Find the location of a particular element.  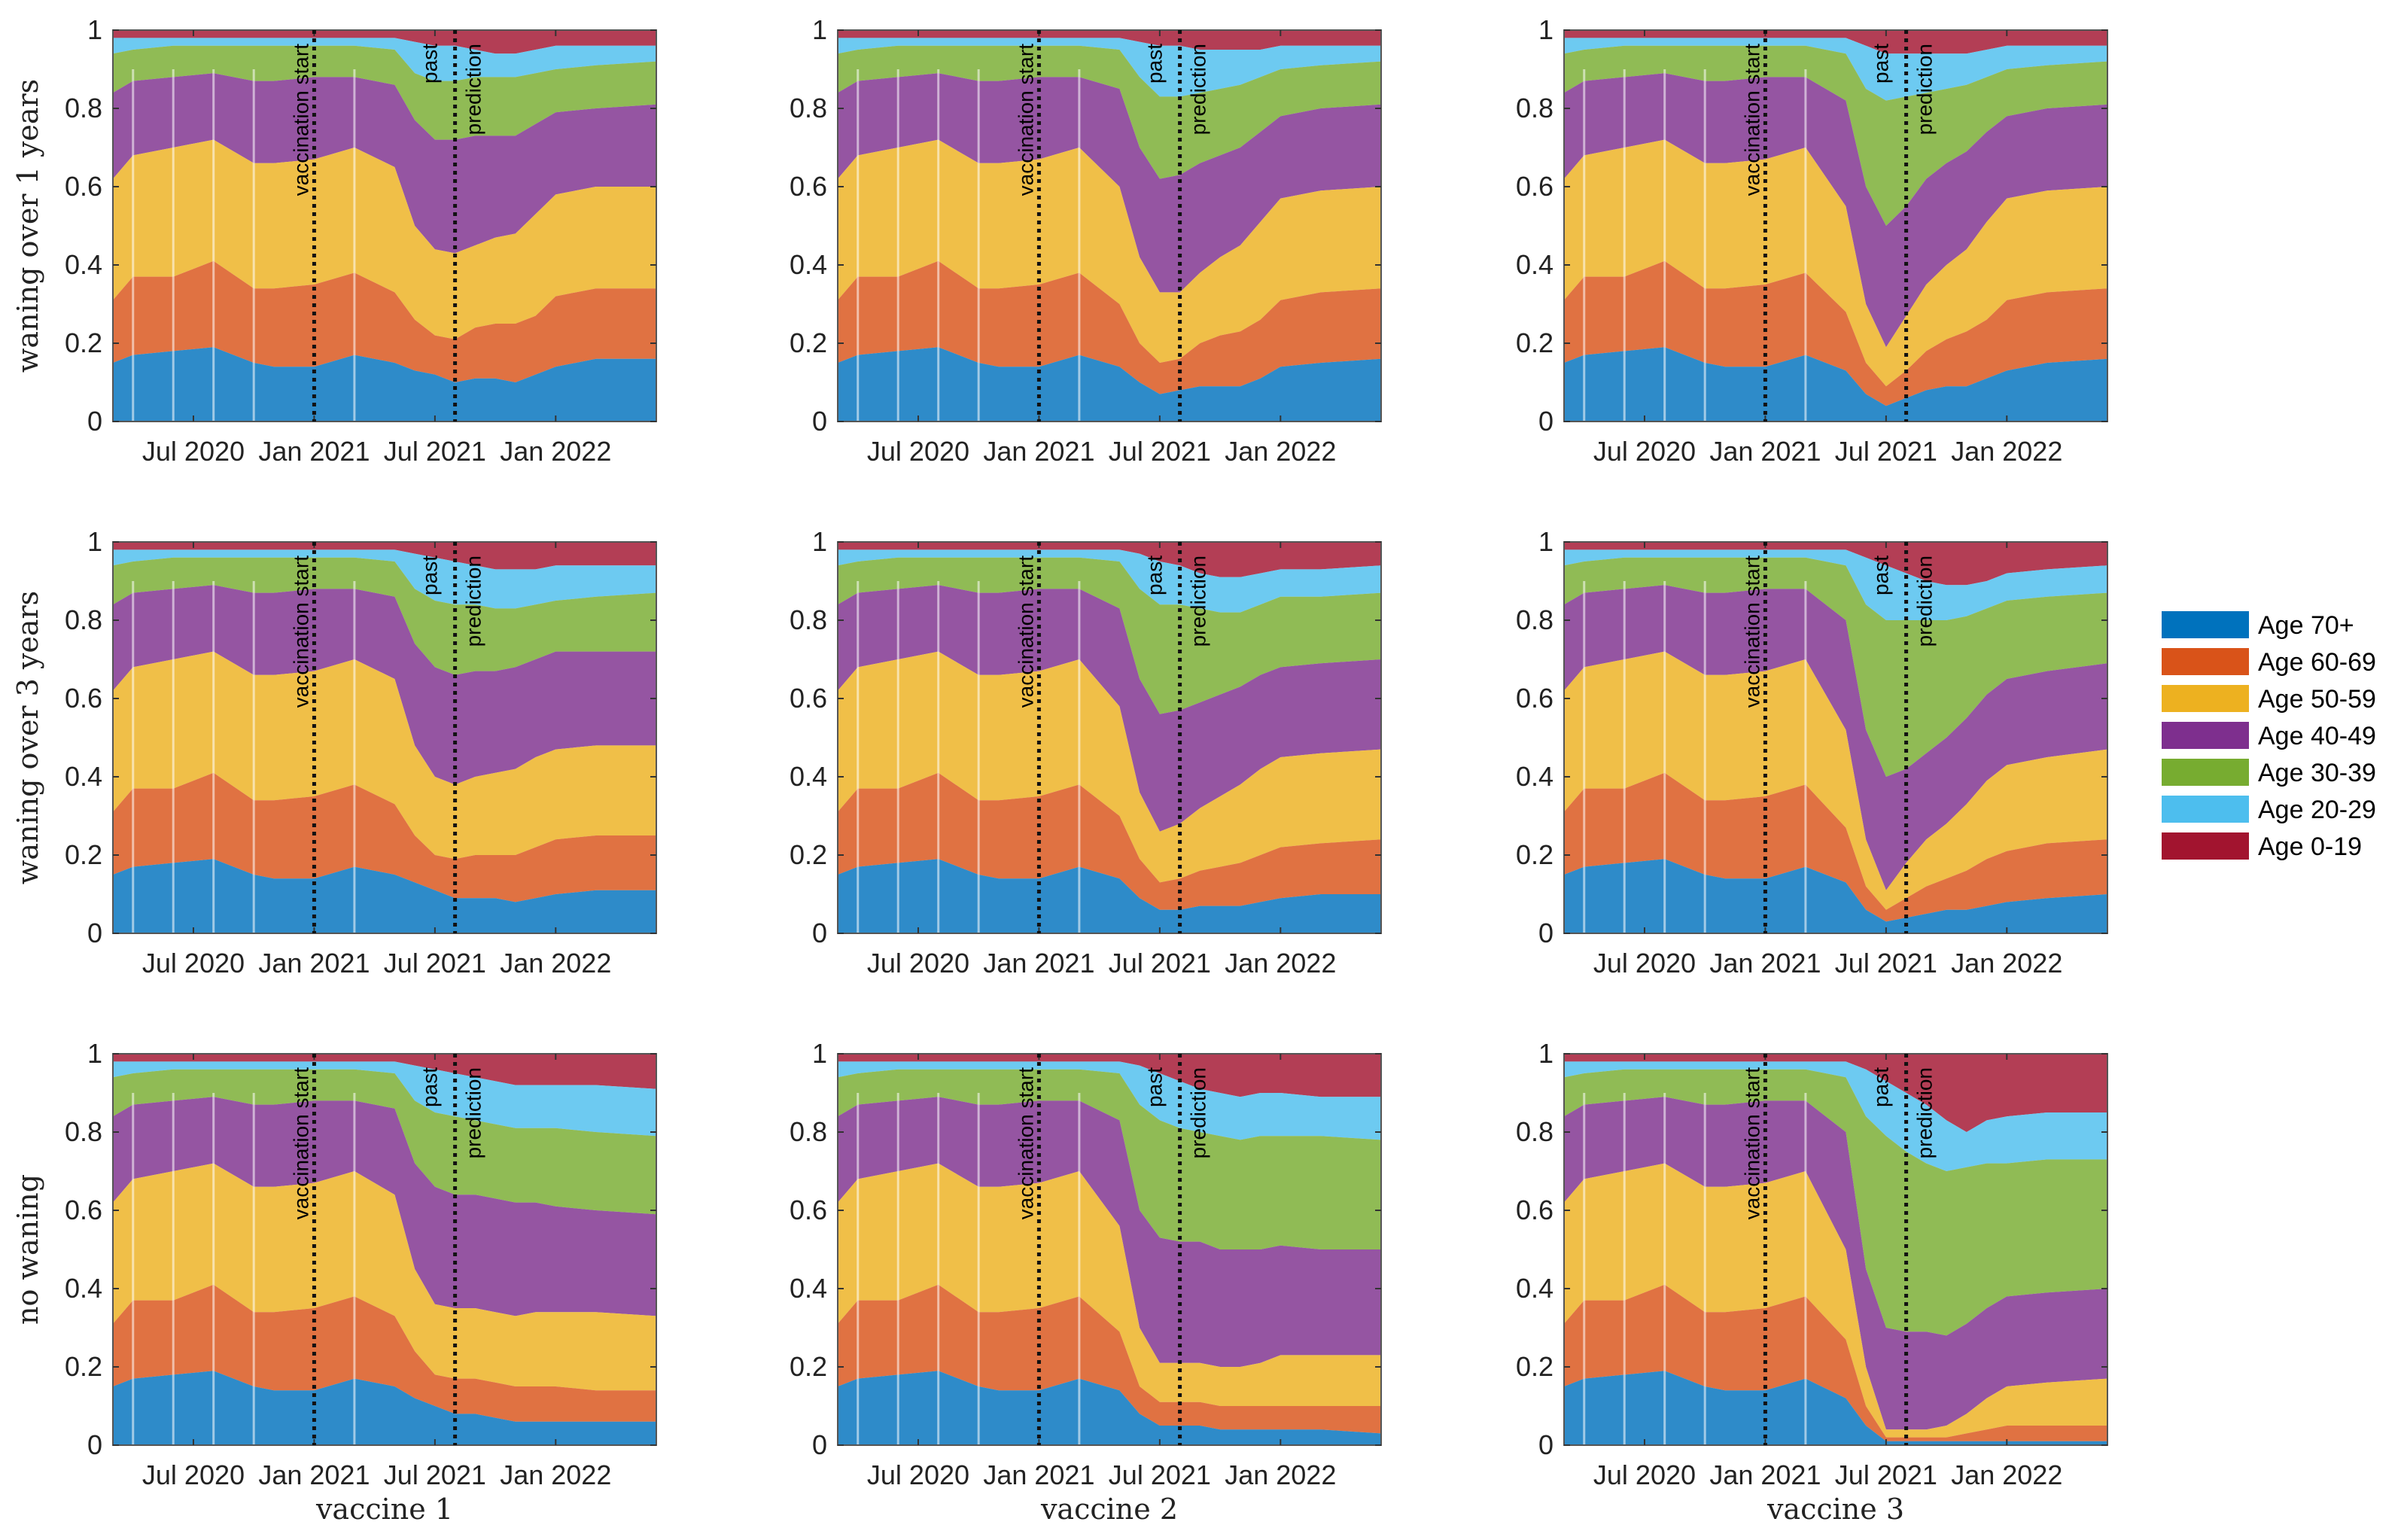

column-labels: vaccine 1 vaccine 2 vaccine 3 is located at coordinates (1109, 1509).